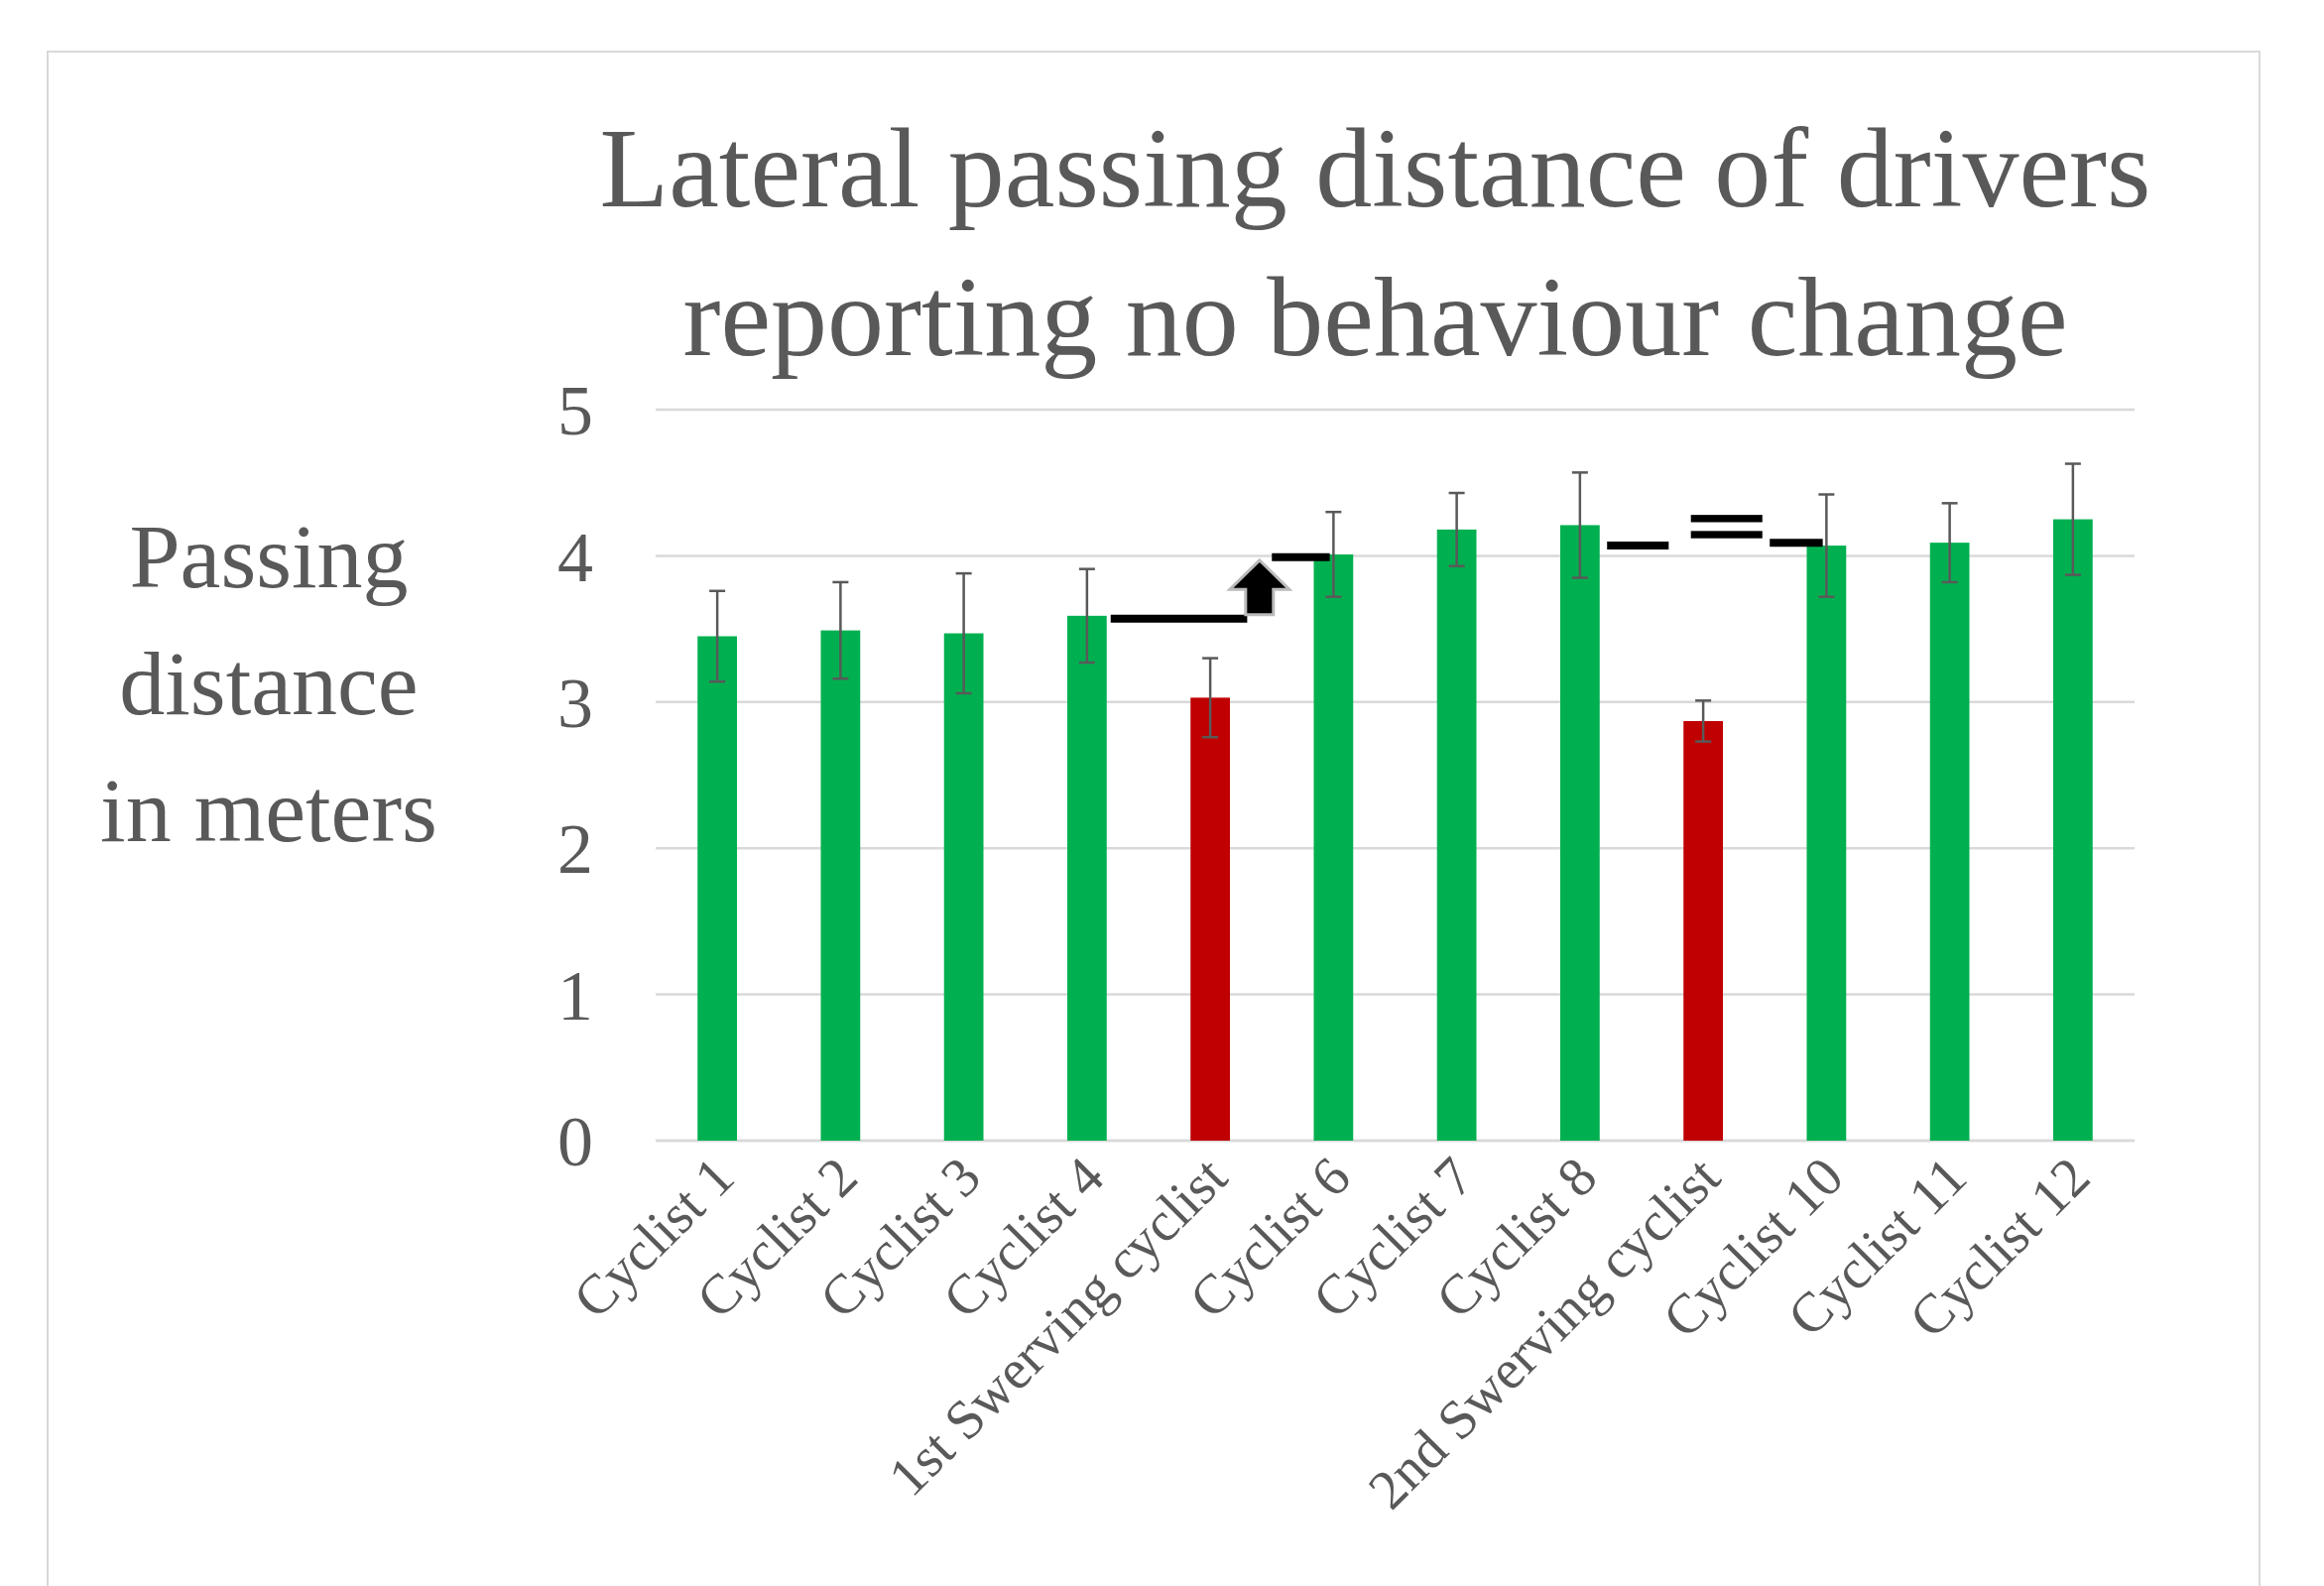 This screenshot has width=2324, height=1586. What do you see at coordinates (575, 849) in the screenshot?
I see `y-tick-label: 2` at bounding box center [575, 849].